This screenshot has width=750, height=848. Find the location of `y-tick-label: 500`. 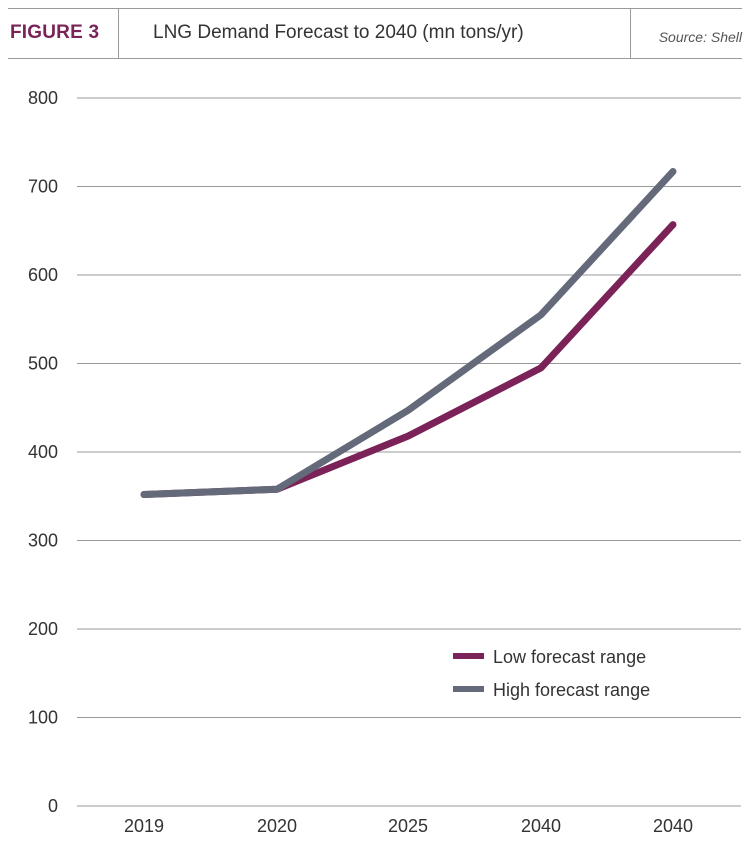

y-tick-label: 500 is located at coordinates (43, 364).